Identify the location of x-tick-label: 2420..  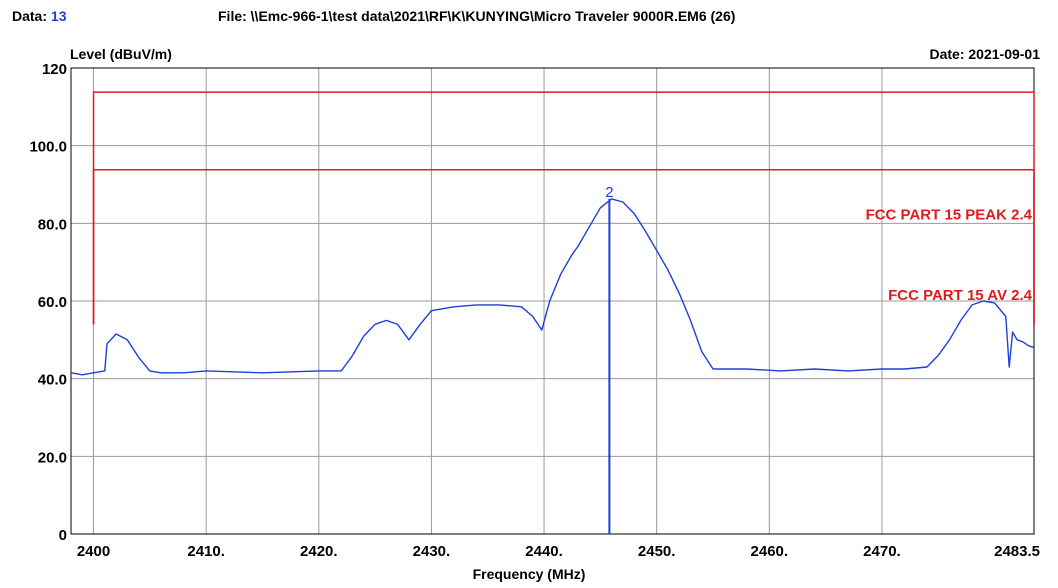
(319, 551).